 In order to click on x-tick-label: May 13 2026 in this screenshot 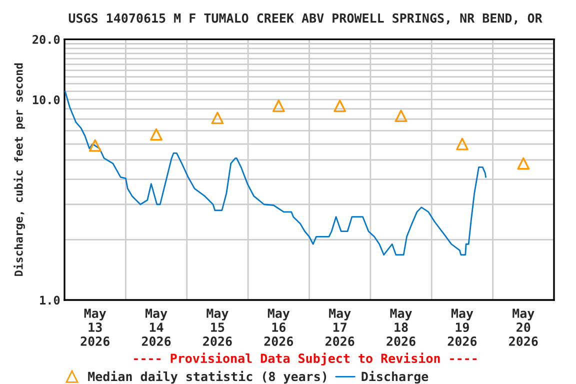, I will do `click(95, 327)`.